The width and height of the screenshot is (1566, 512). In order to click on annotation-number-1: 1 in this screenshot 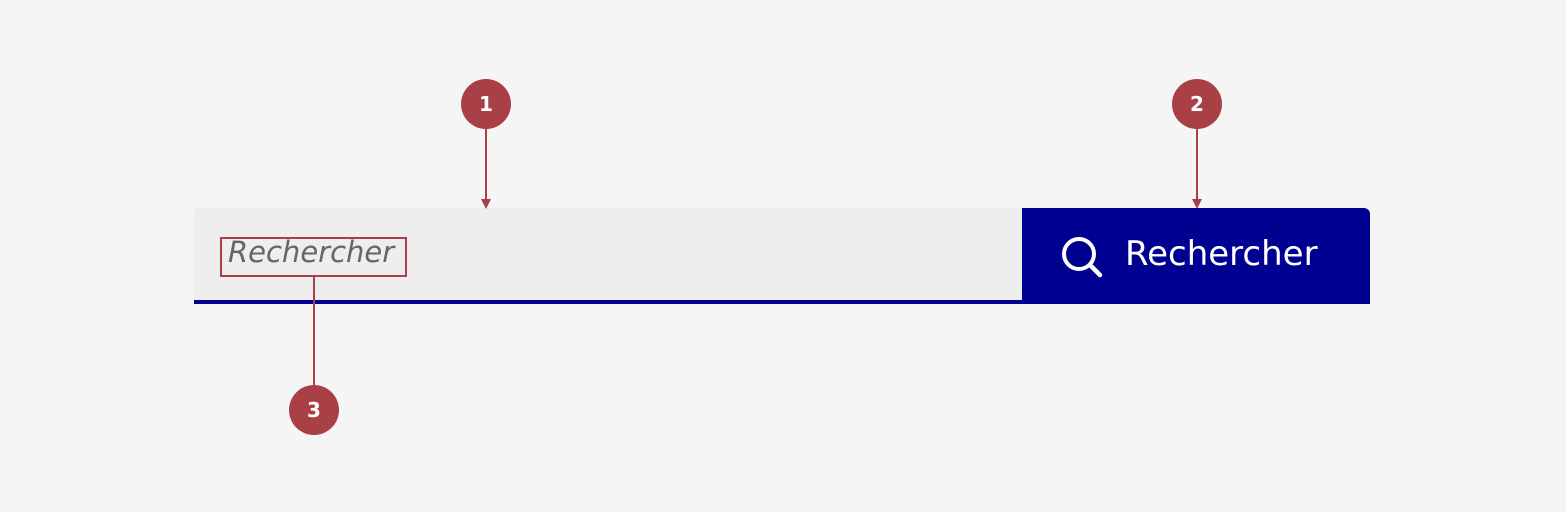, I will do `click(486, 104)`.